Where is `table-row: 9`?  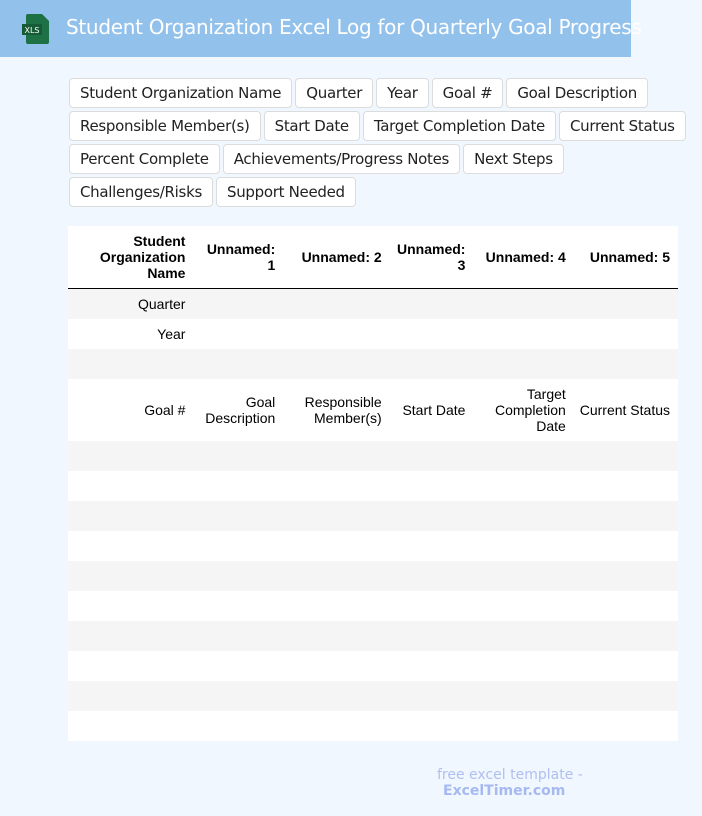 table-row: 9 is located at coordinates (373, 606).